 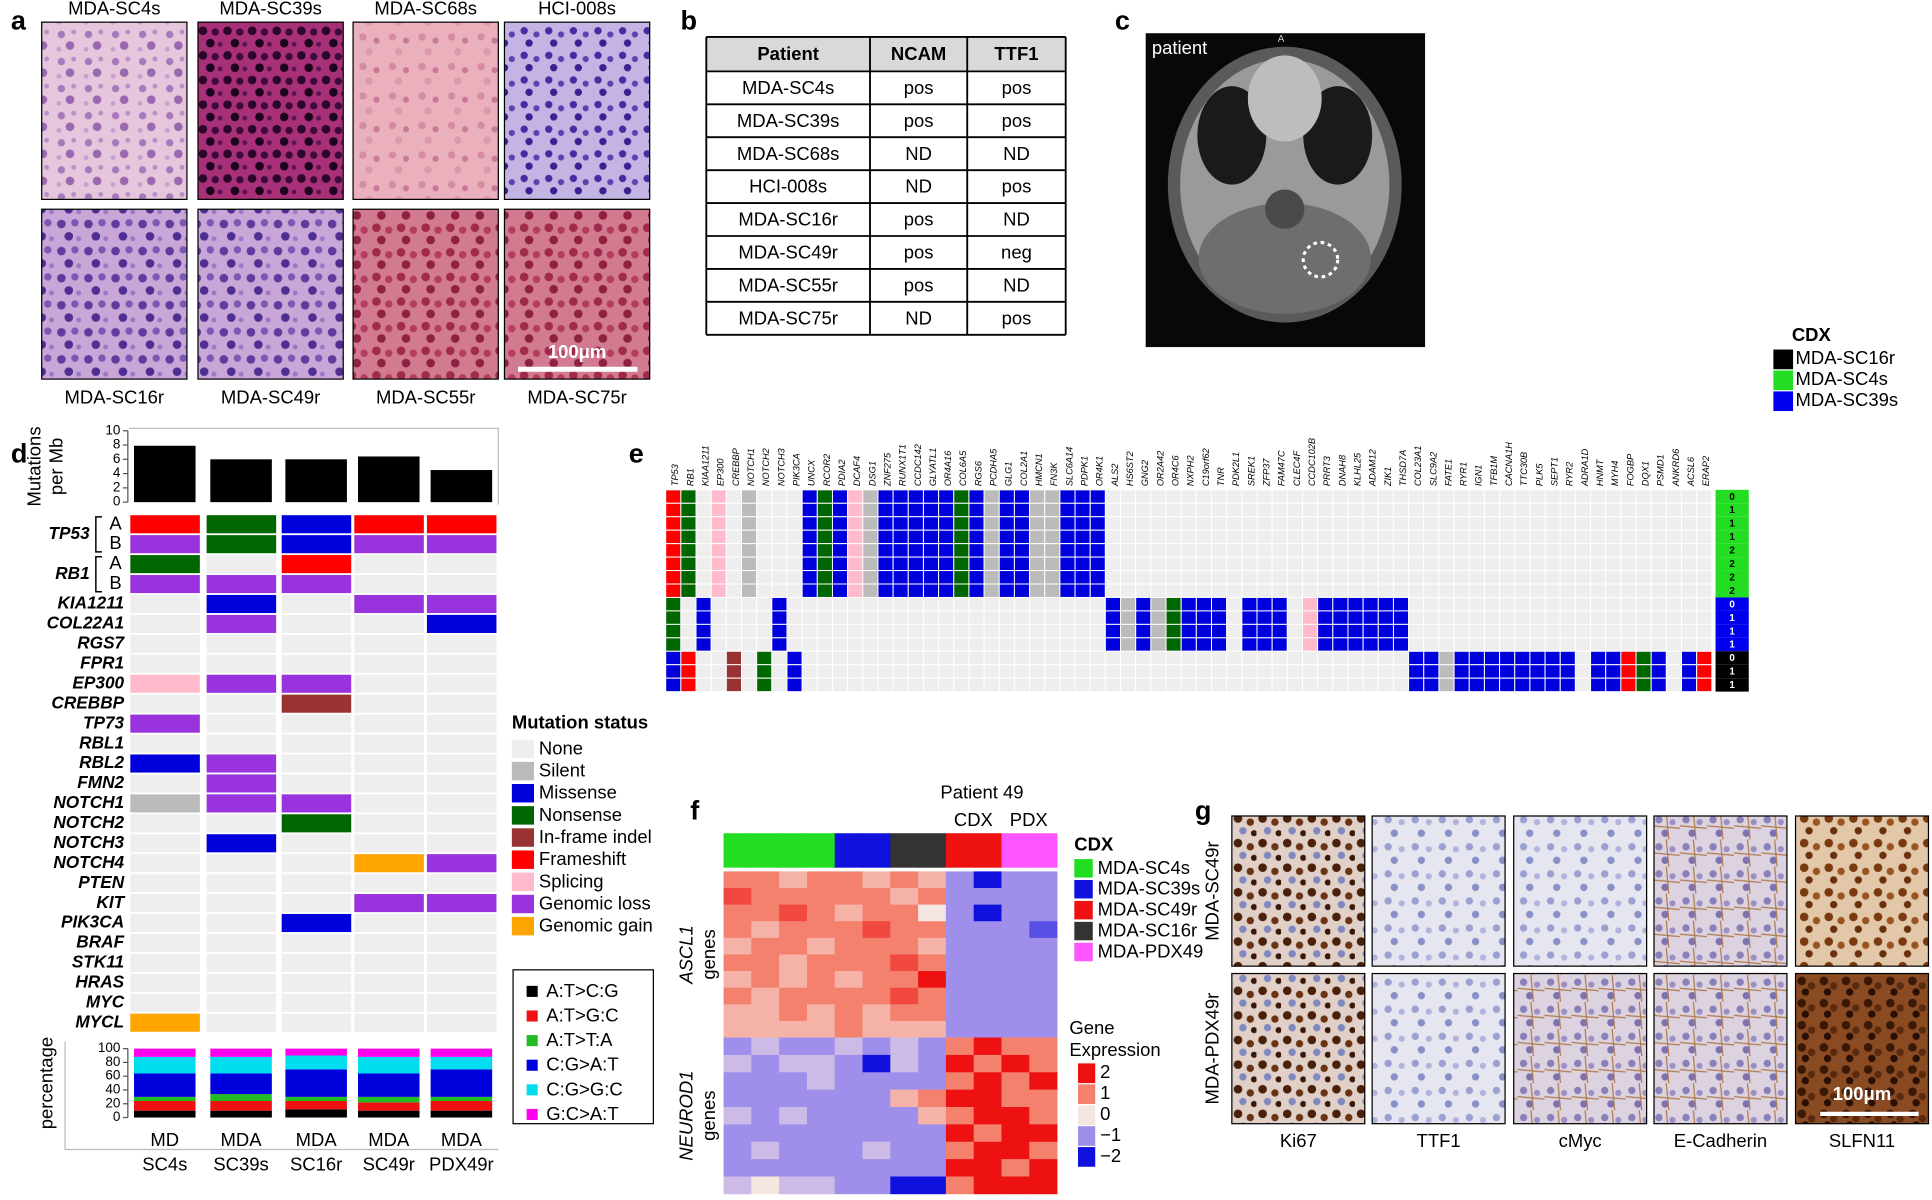 I want to click on gene-label: SEPT1, so click(x=1555, y=471).